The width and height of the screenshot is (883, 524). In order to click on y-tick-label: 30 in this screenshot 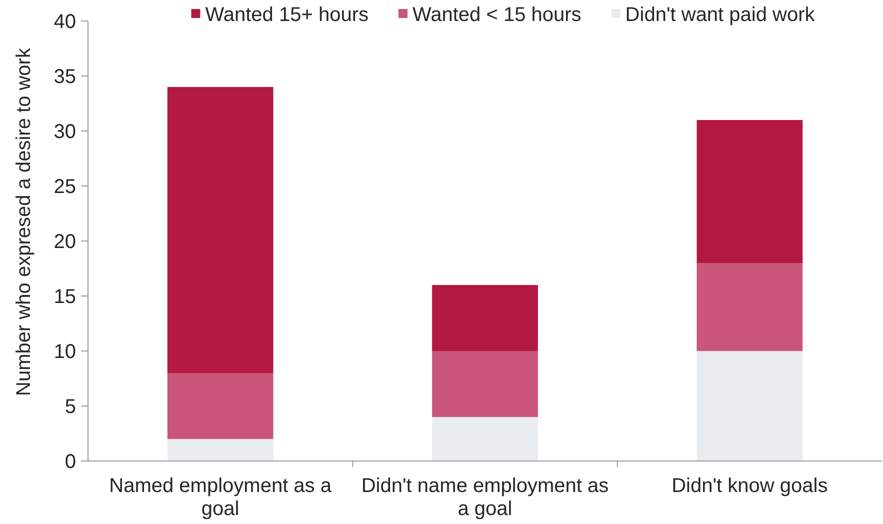, I will do `click(65, 132)`.